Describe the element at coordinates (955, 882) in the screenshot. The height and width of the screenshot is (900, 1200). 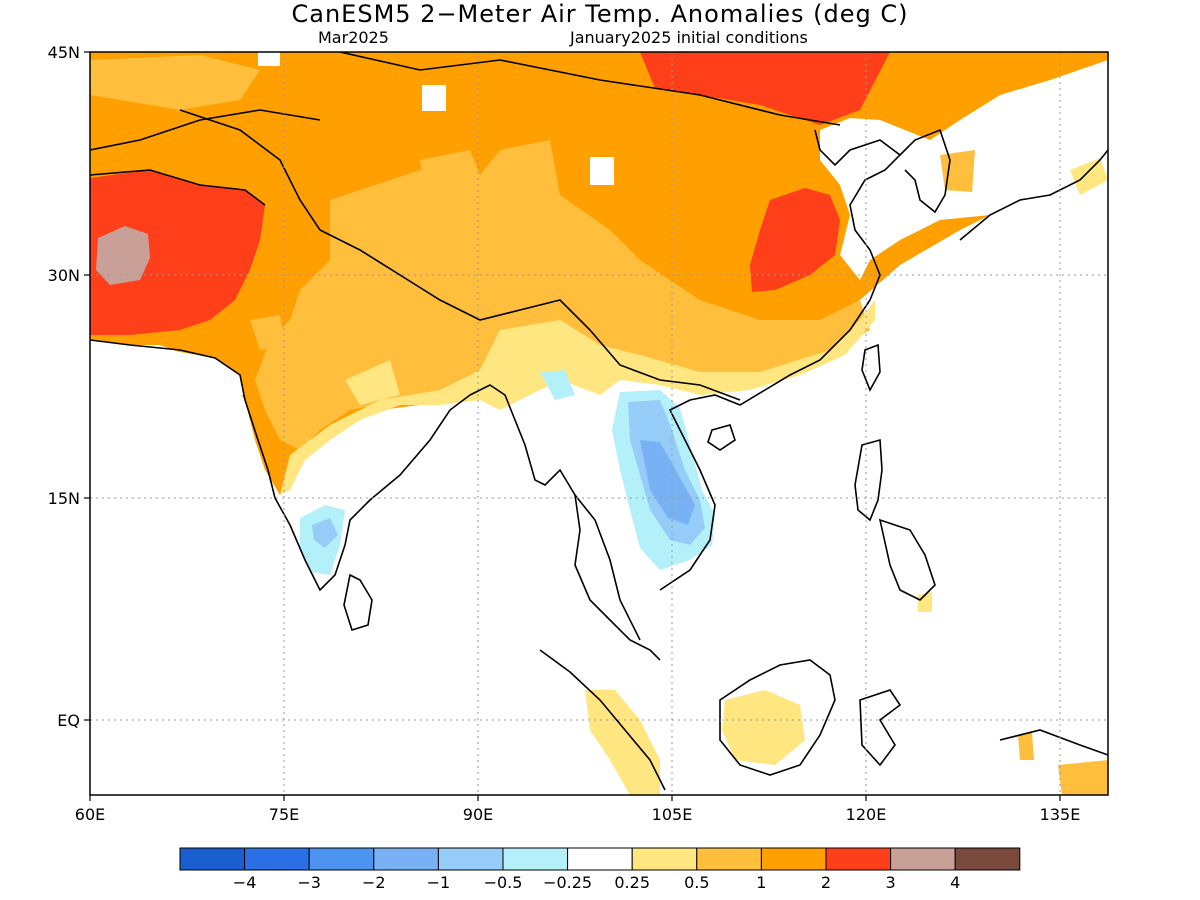
I see `legend-tick-label: 4` at that location.